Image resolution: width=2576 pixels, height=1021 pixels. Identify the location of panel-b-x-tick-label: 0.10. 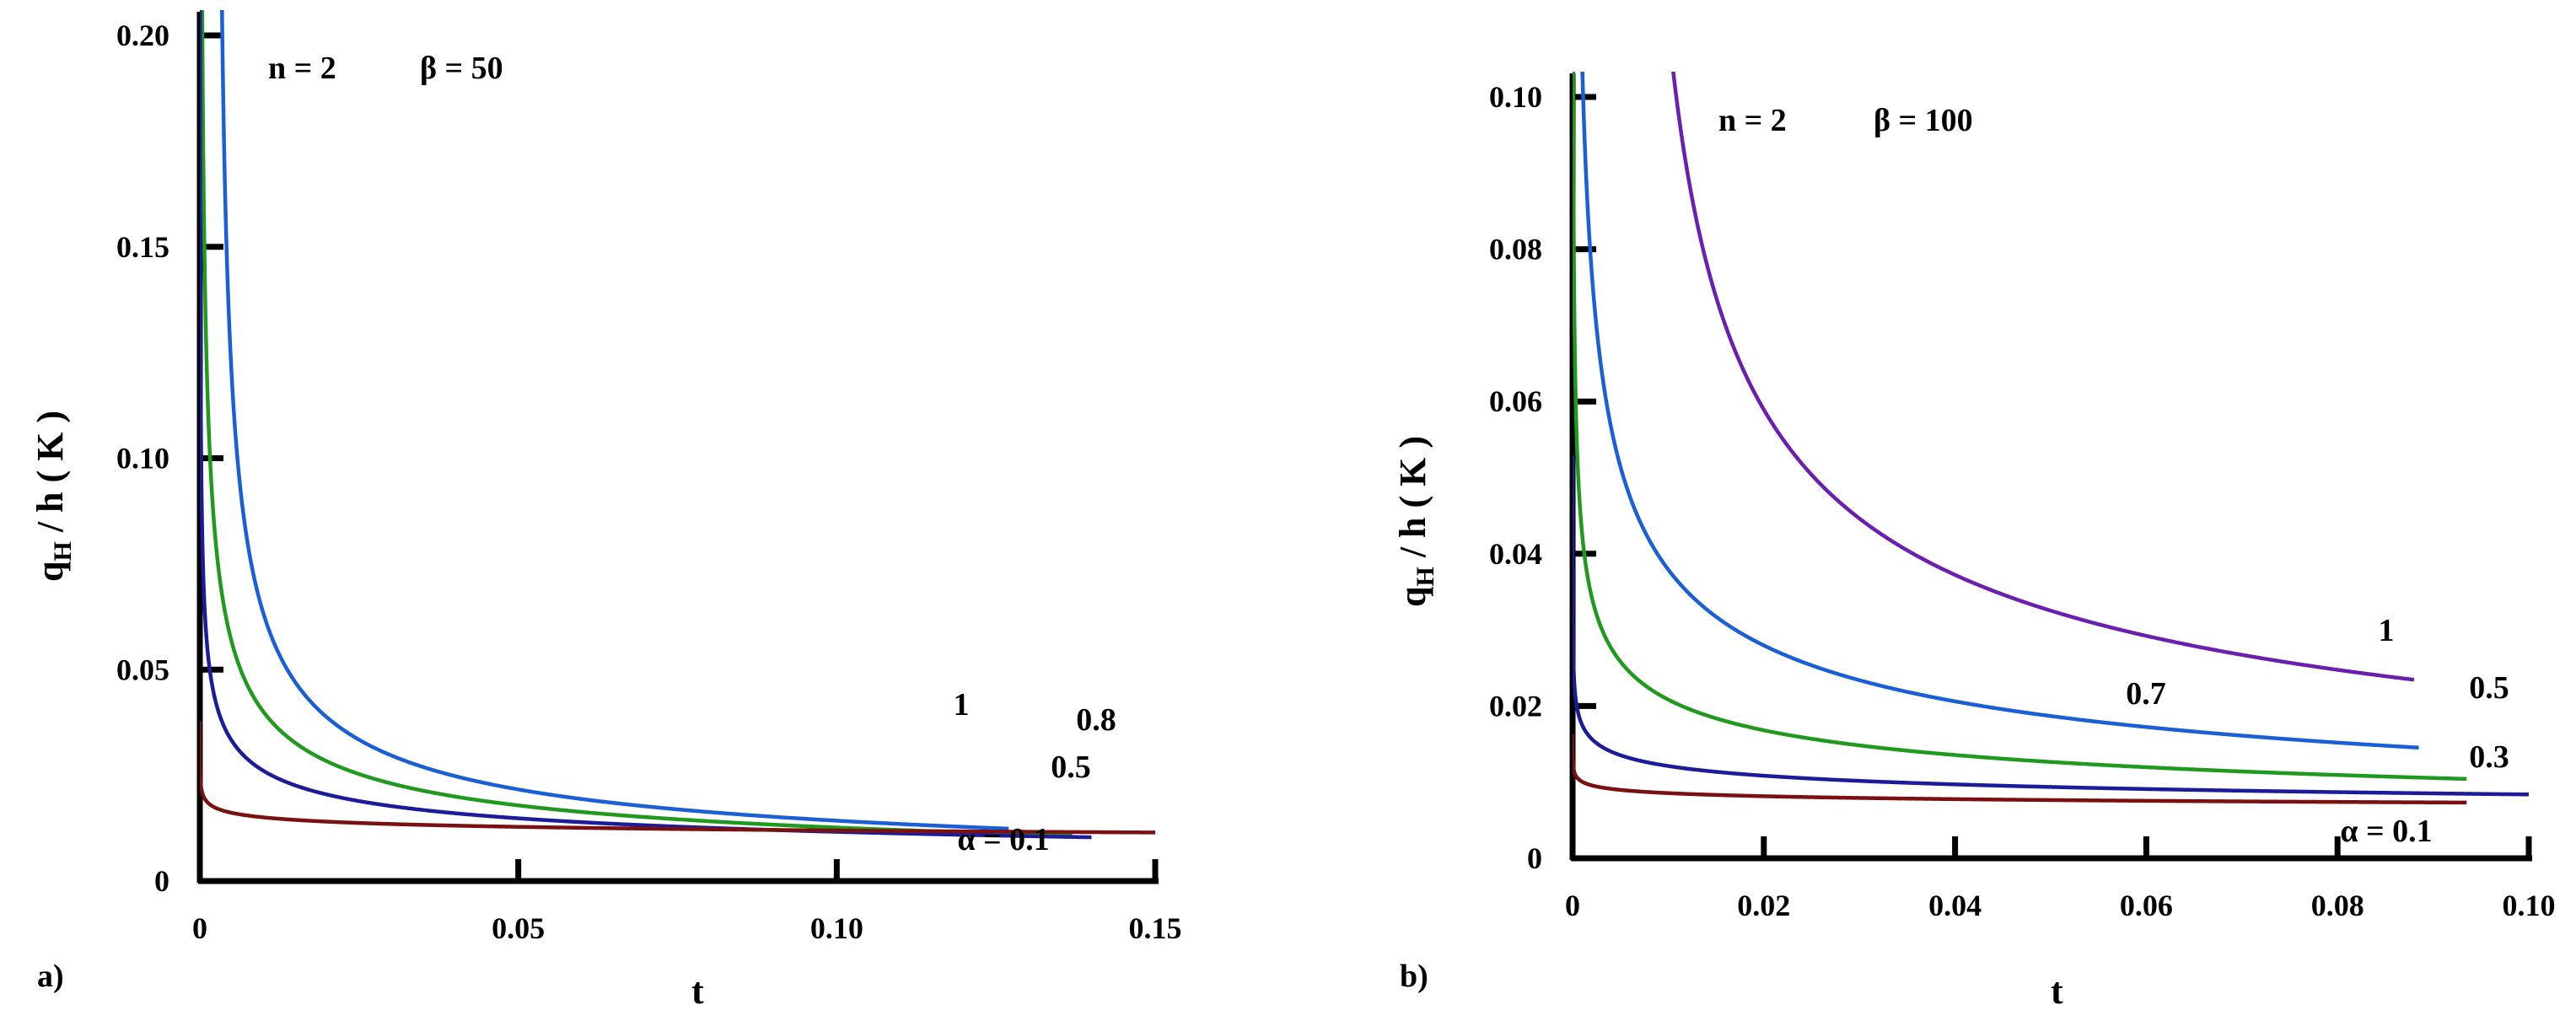
(2529, 905).